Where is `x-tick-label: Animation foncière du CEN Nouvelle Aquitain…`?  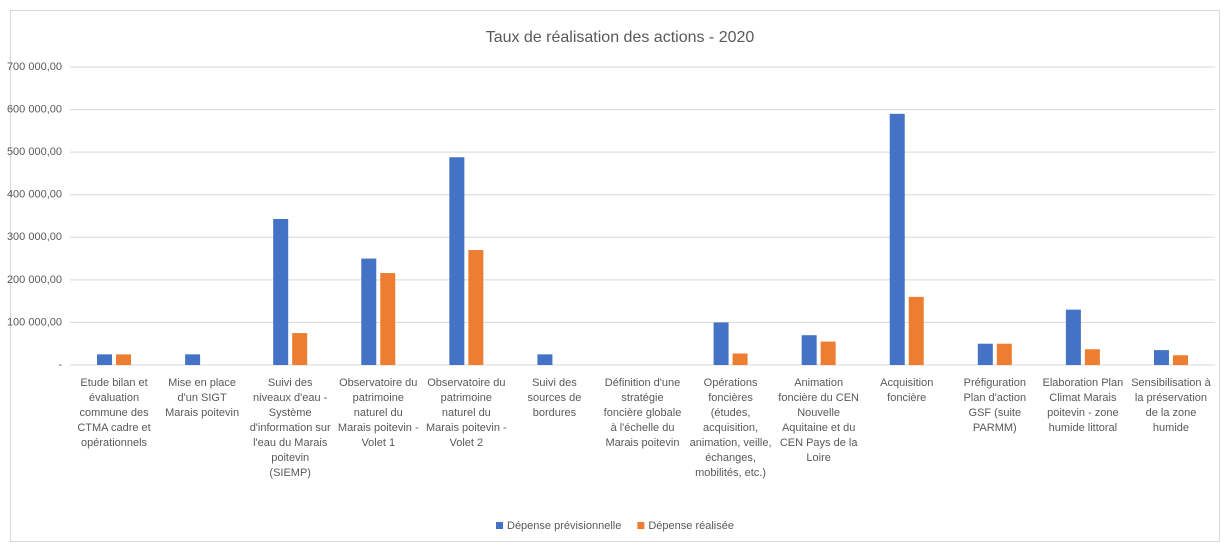
x-tick-label: Animation foncière du CEN Nouvelle Aquitain… is located at coordinates (818, 420).